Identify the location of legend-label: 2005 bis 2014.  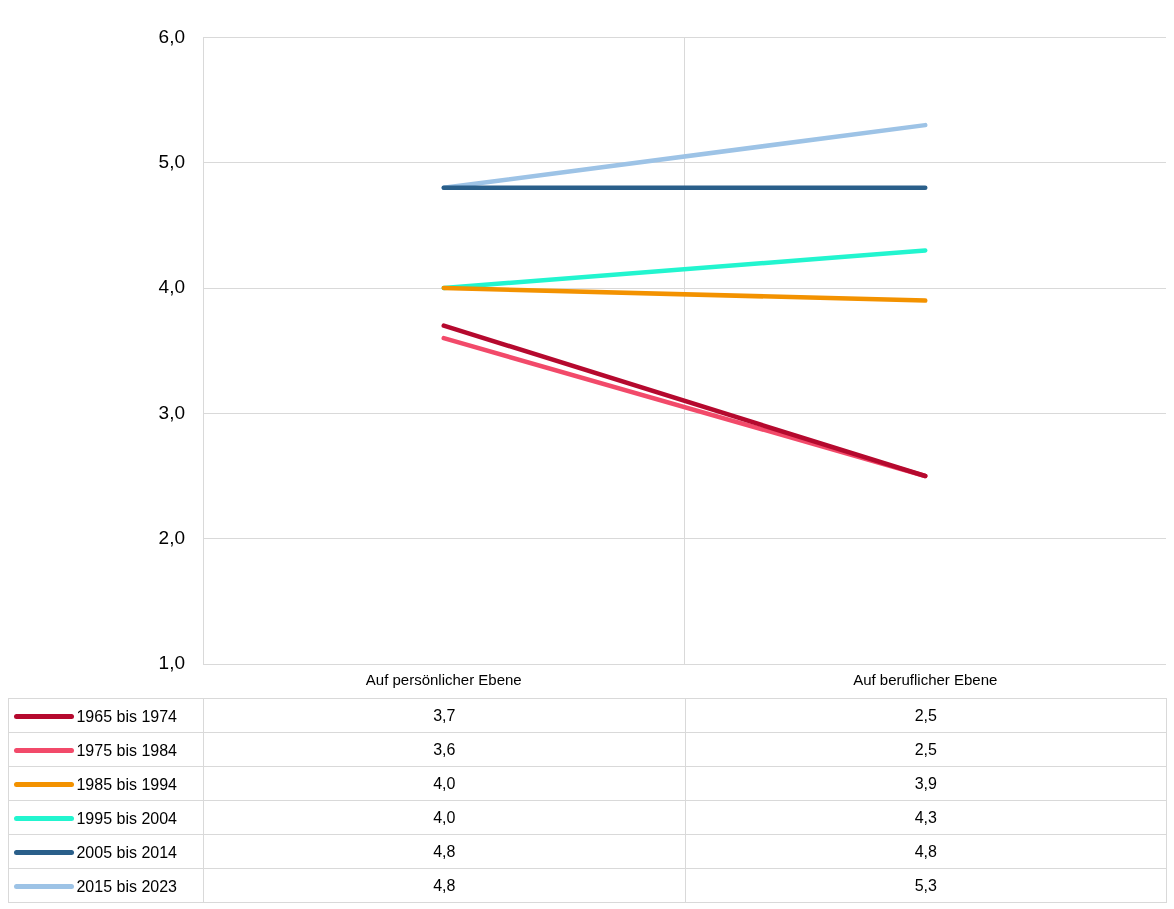
(126, 852).